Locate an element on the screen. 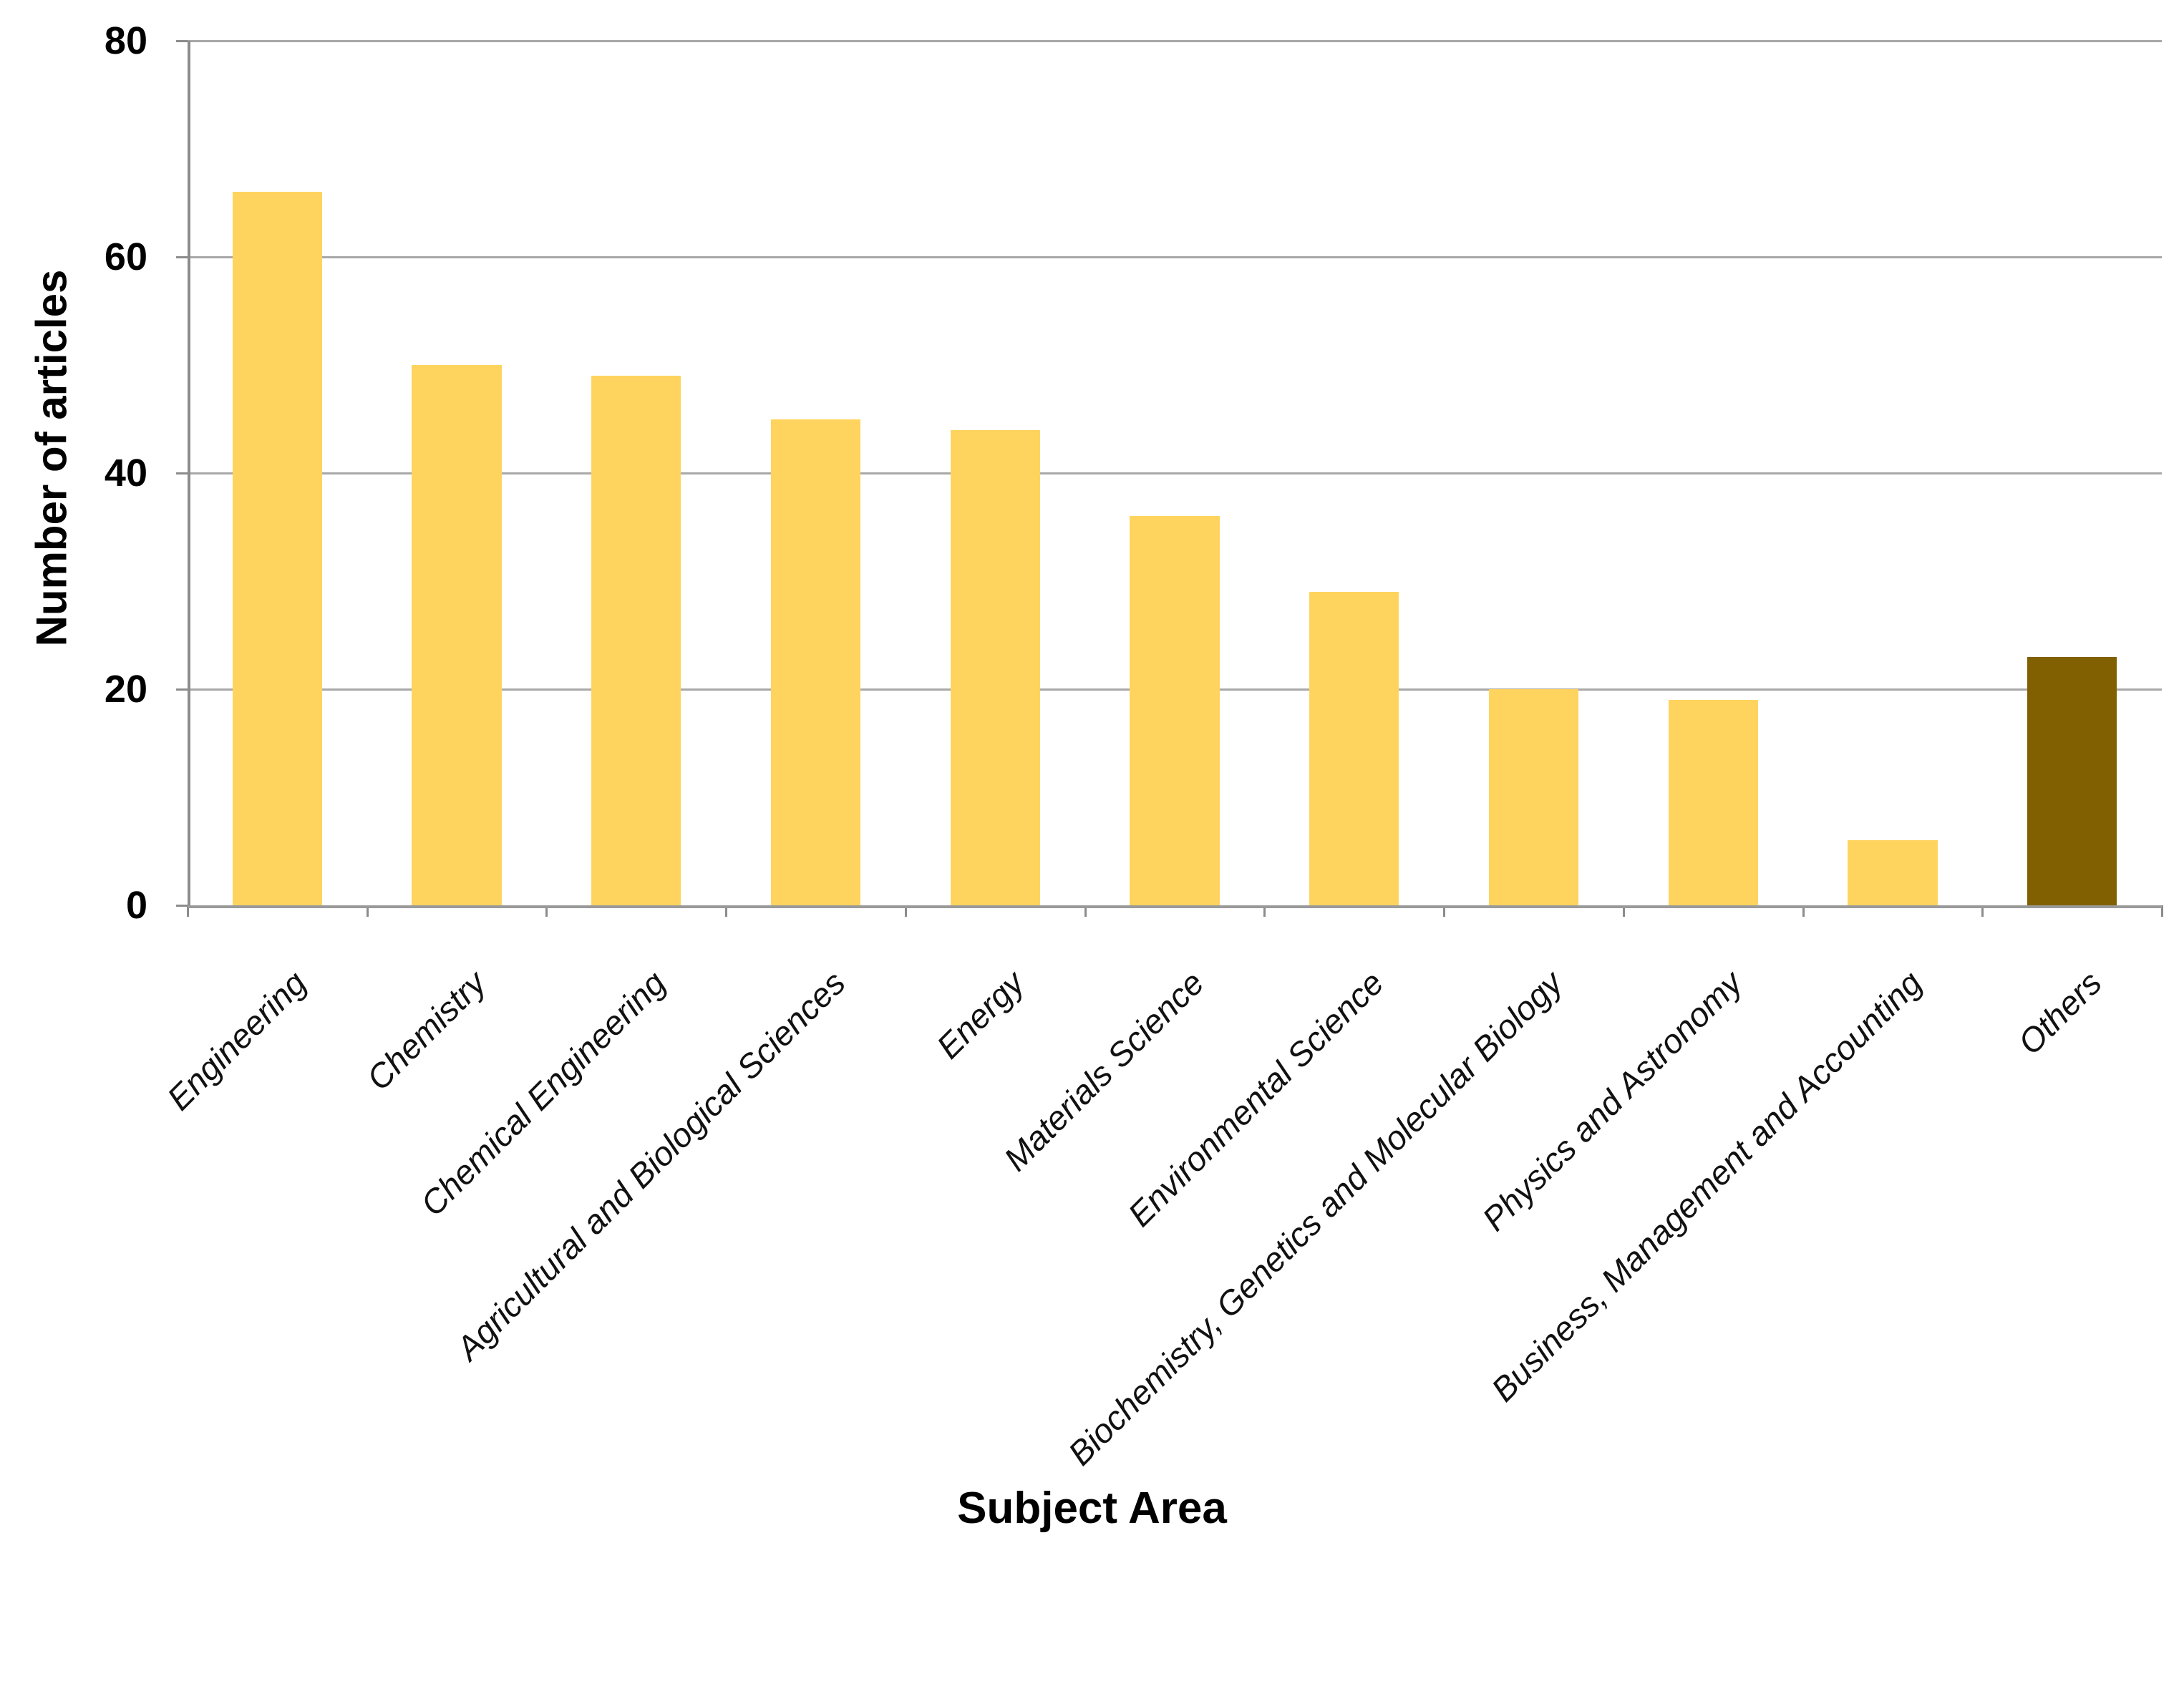 The width and height of the screenshot is (2184, 1699). bar-energy is located at coordinates (995, 667).